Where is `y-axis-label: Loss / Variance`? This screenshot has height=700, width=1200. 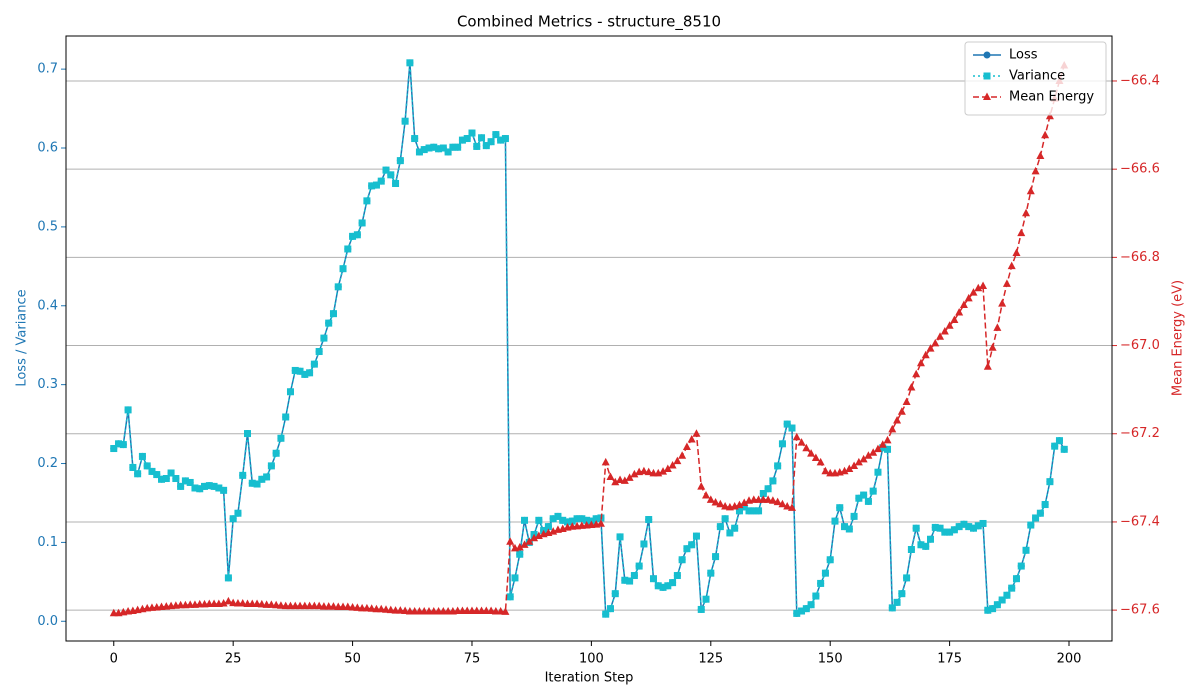
y-axis-label: Loss / Variance is located at coordinates (22, 337).